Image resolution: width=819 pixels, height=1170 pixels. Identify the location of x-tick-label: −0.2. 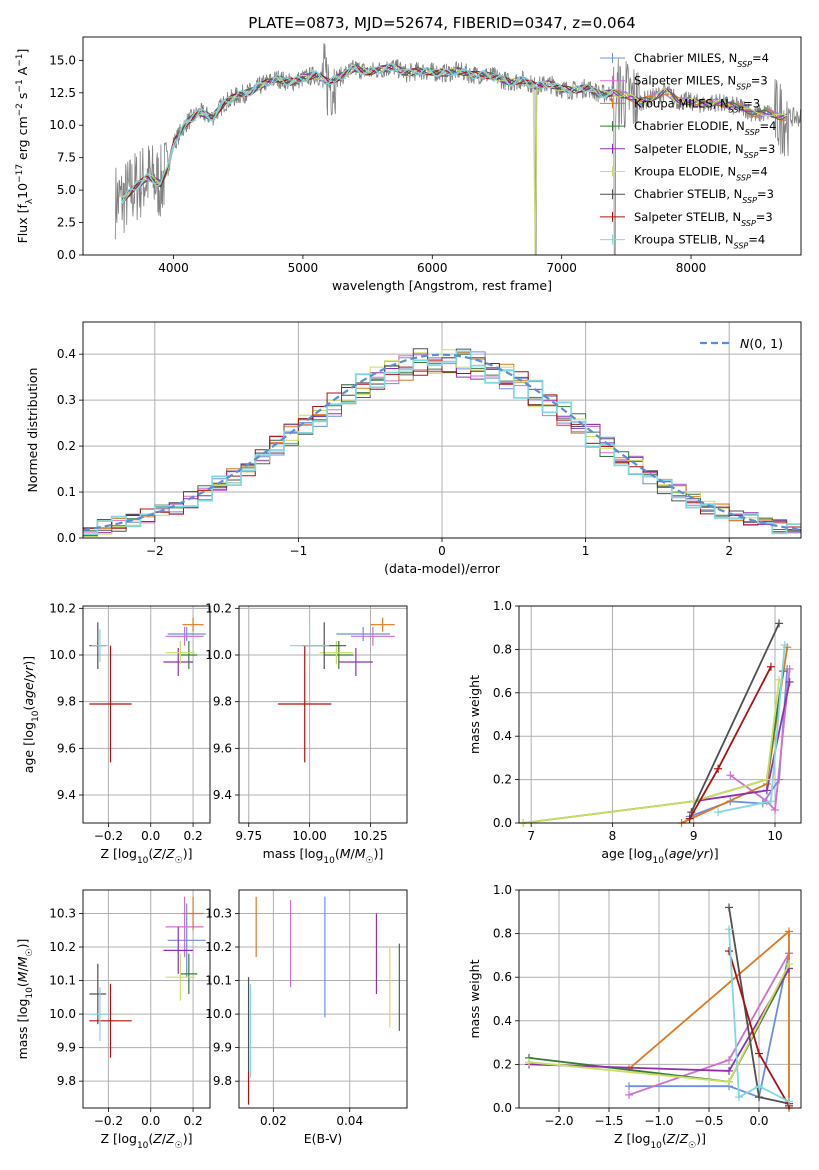
(108, 836).